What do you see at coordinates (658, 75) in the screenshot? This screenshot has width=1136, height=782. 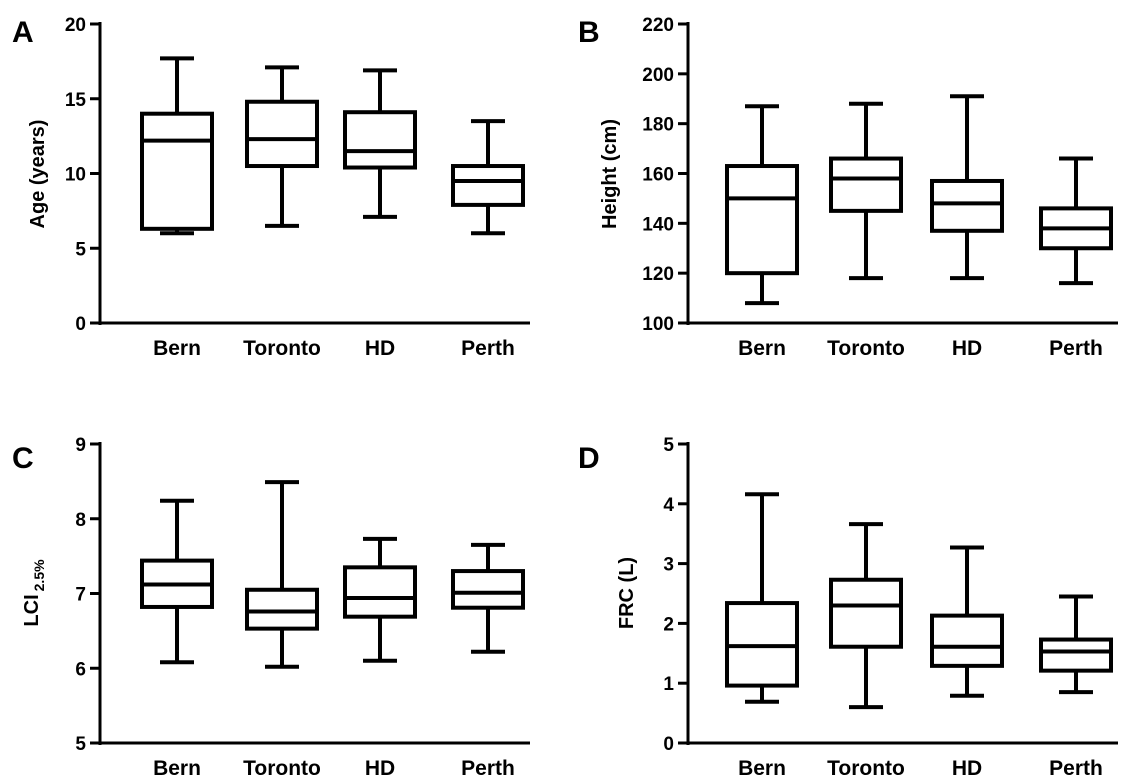 I see `y-tick-label: 200` at bounding box center [658, 75].